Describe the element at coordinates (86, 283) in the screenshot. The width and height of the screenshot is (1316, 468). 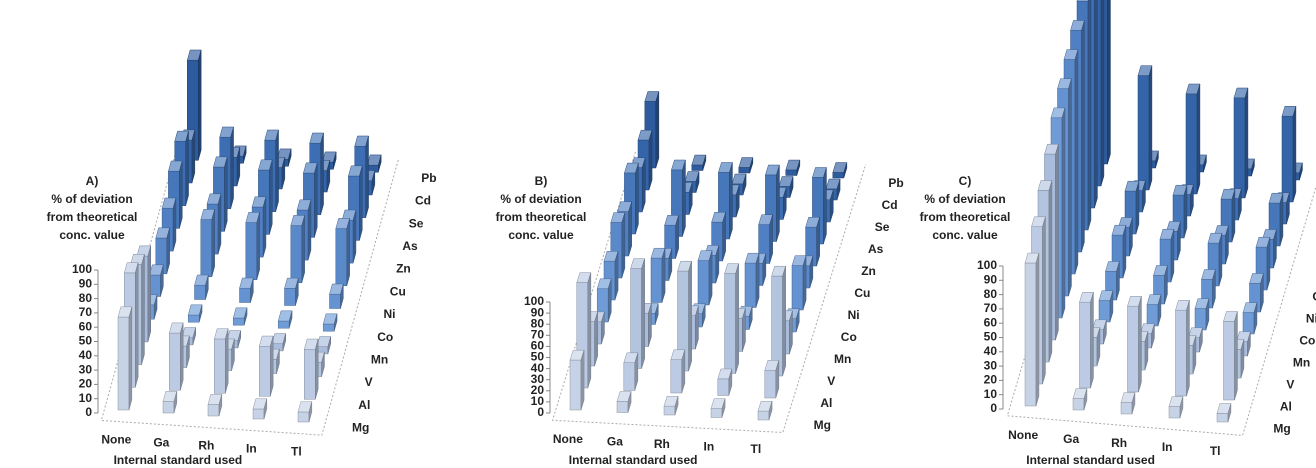
I see `y-tick-label: 90` at that location.